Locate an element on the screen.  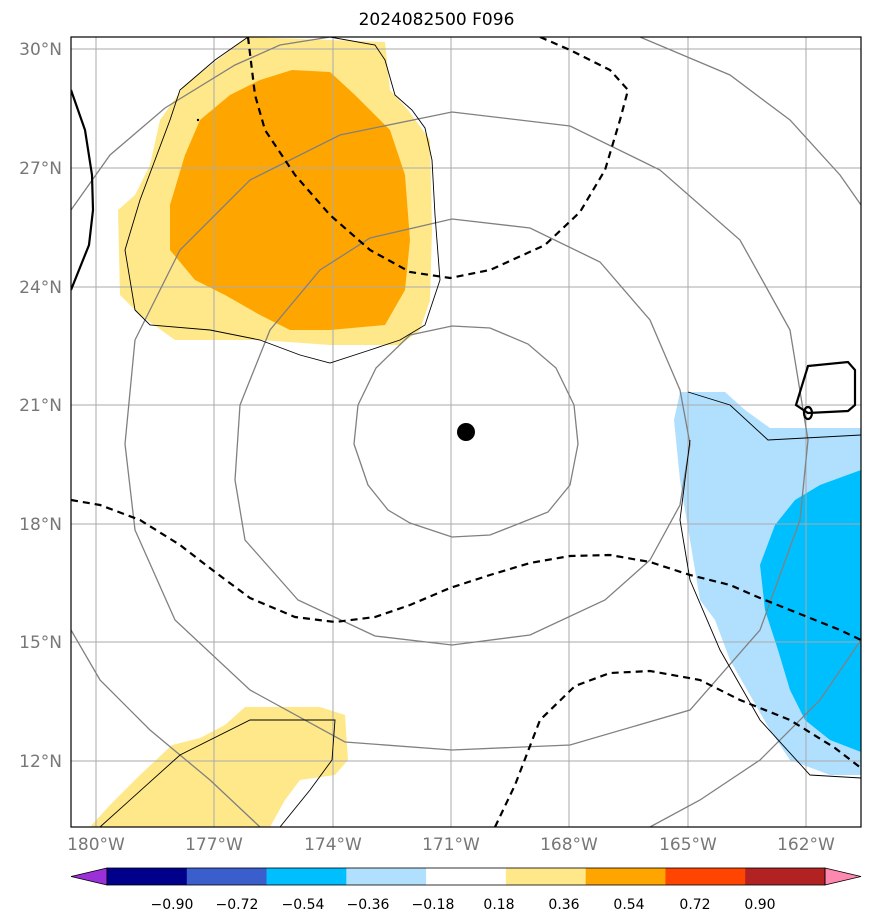
lon-label: 168°W is located at coordinates (569, 845).